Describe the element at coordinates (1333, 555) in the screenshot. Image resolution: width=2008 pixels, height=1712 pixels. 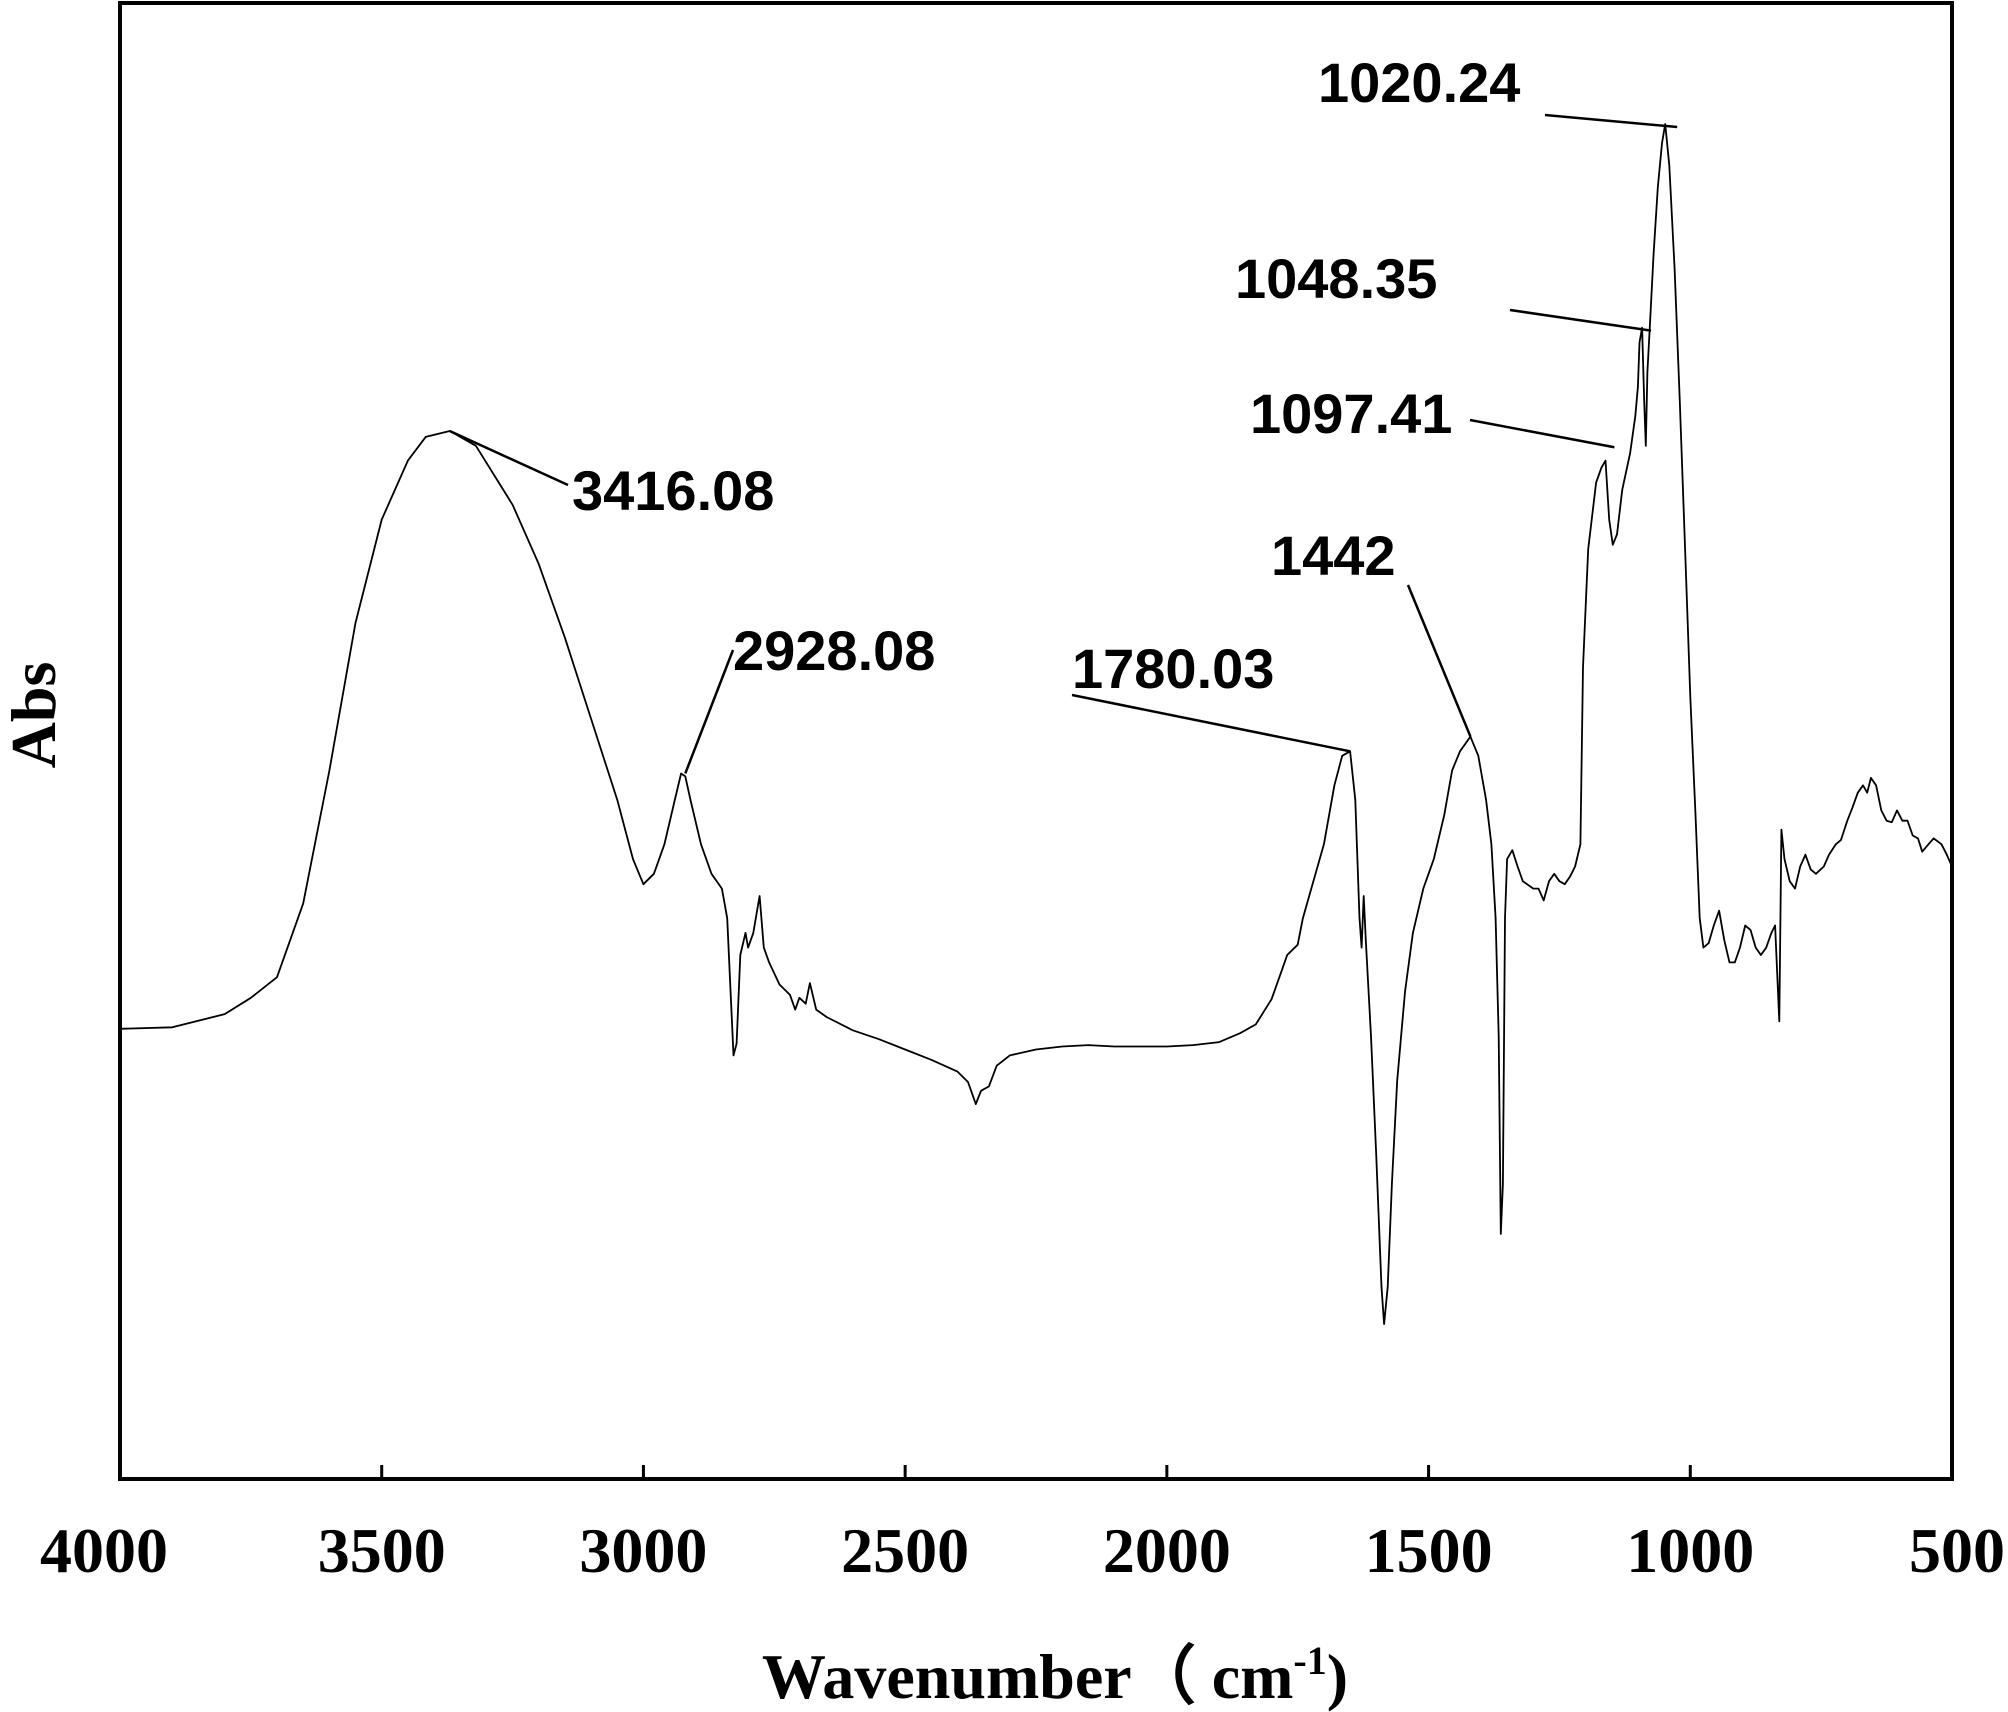
I see `annotation-label: 1442` at that location.